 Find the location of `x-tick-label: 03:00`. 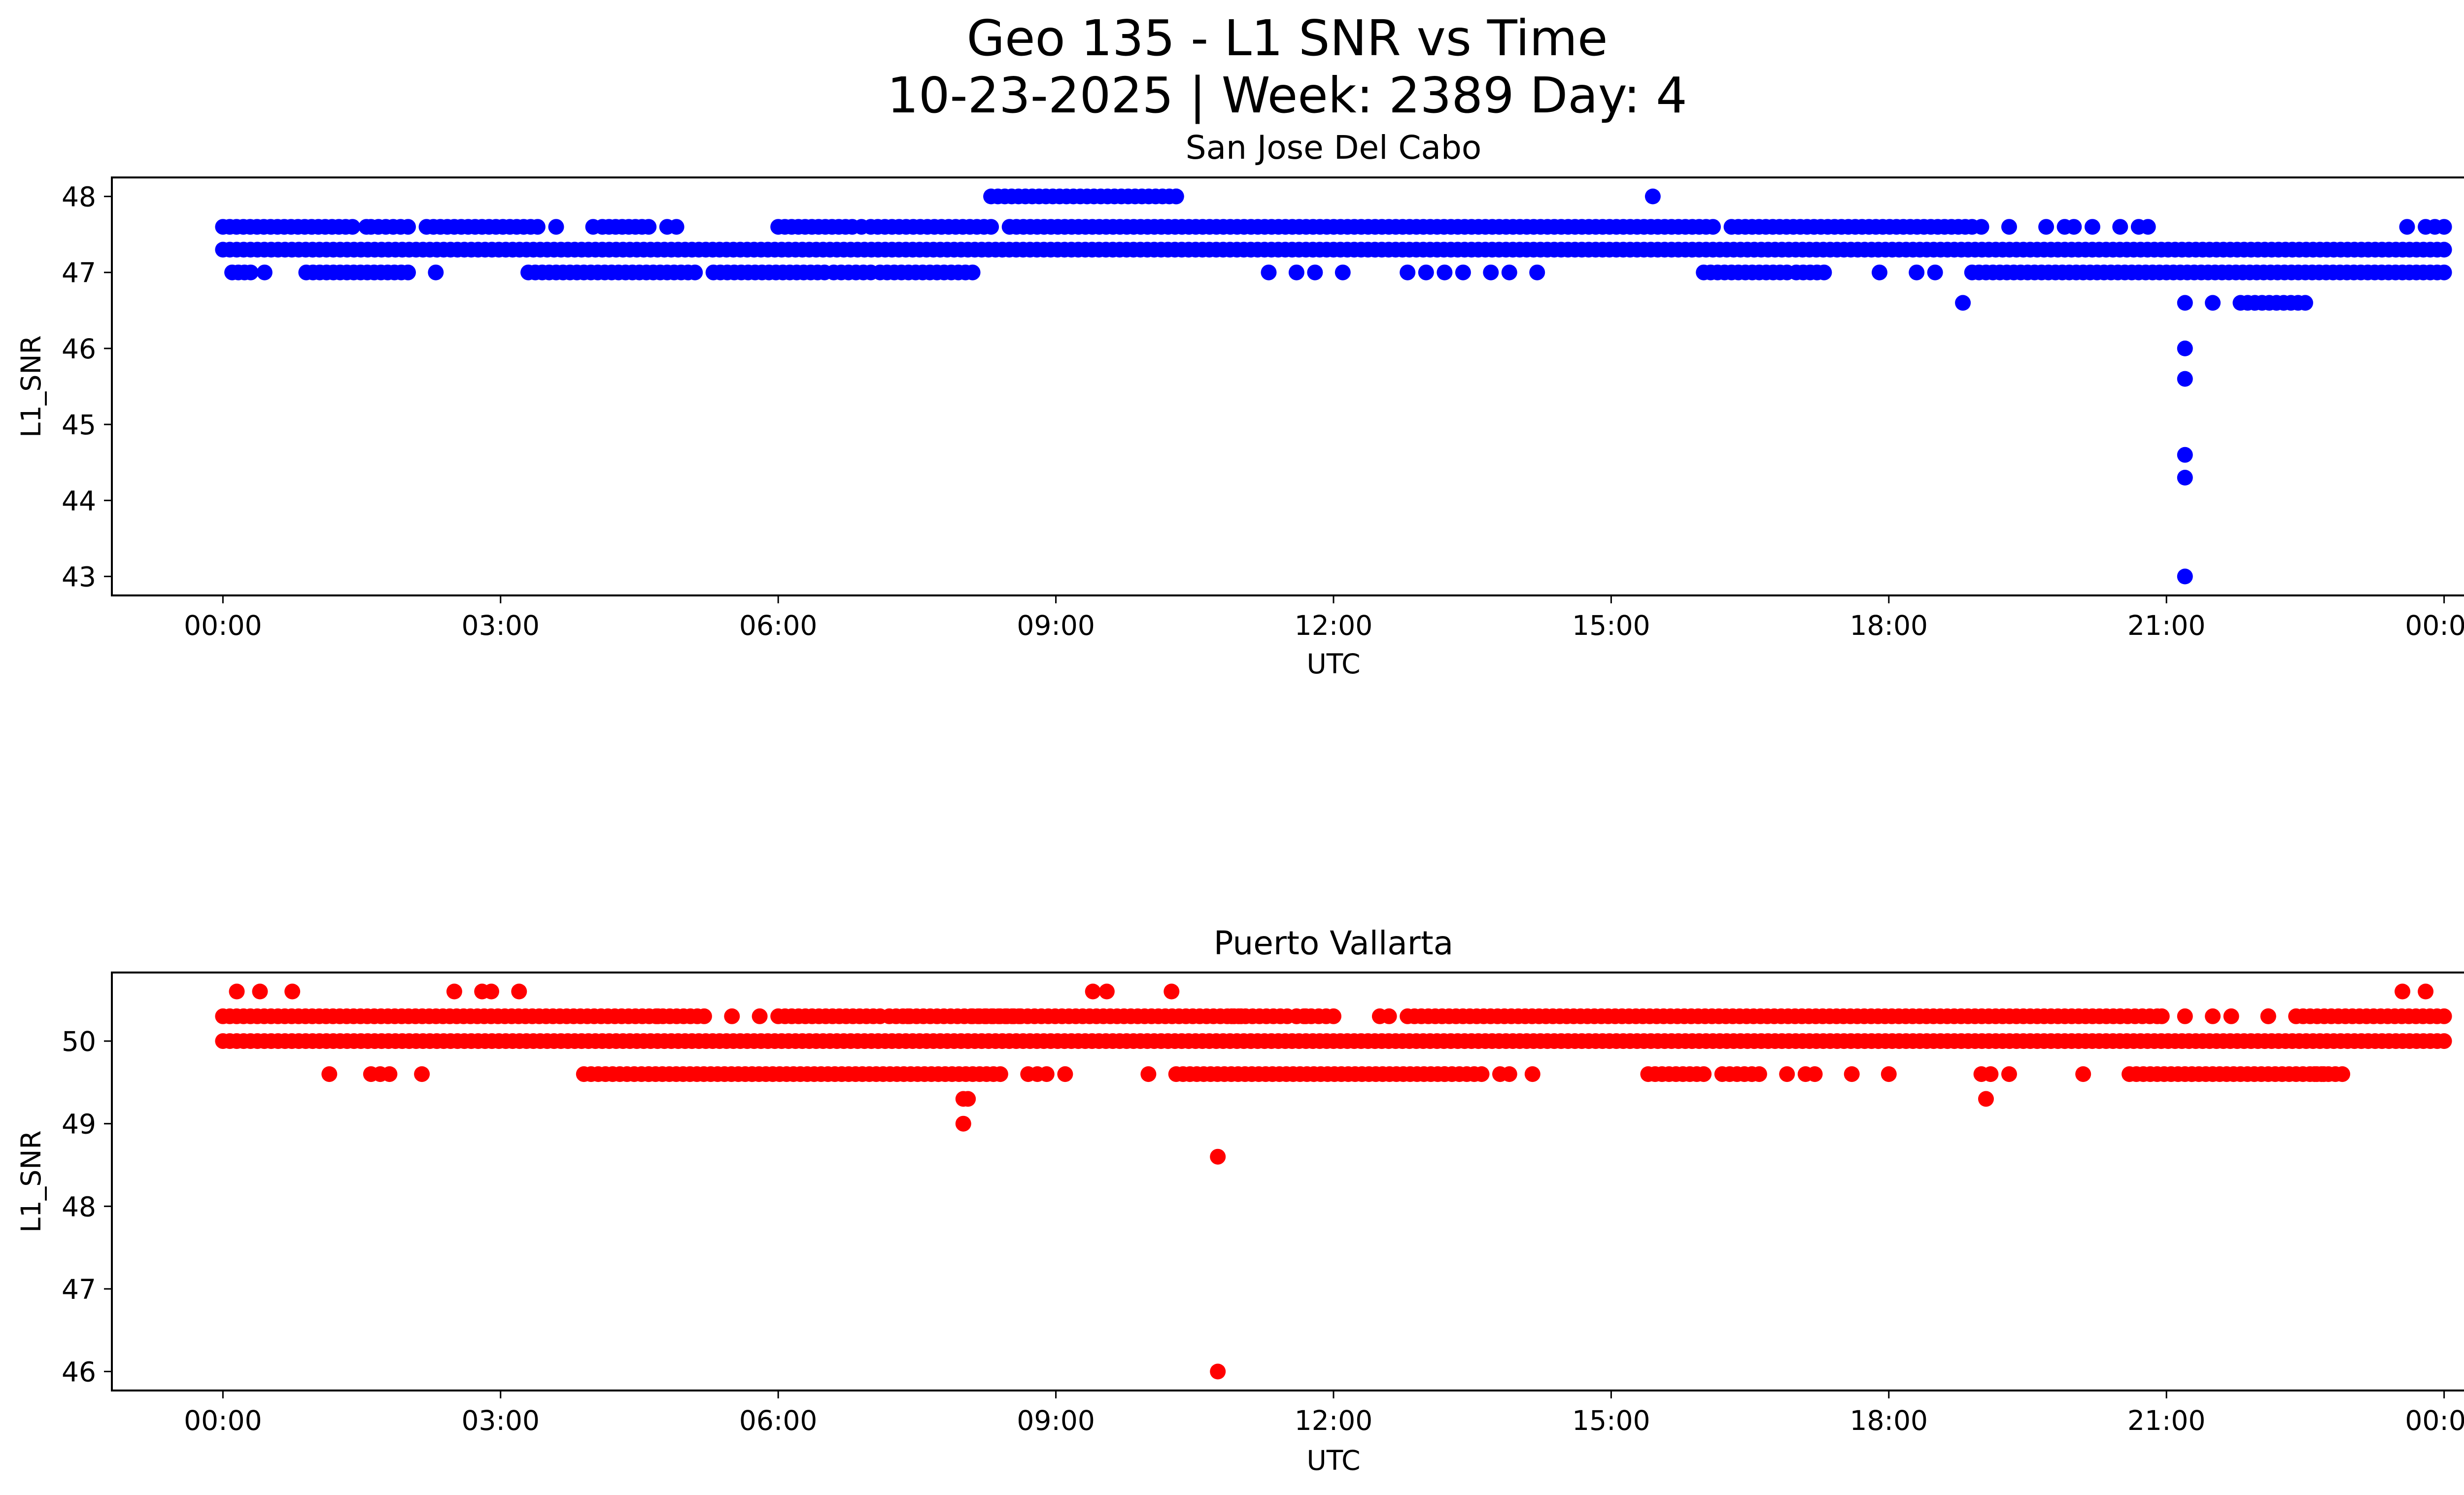

x-tick-label: 03:00 is located at coordinates (501, 1420).